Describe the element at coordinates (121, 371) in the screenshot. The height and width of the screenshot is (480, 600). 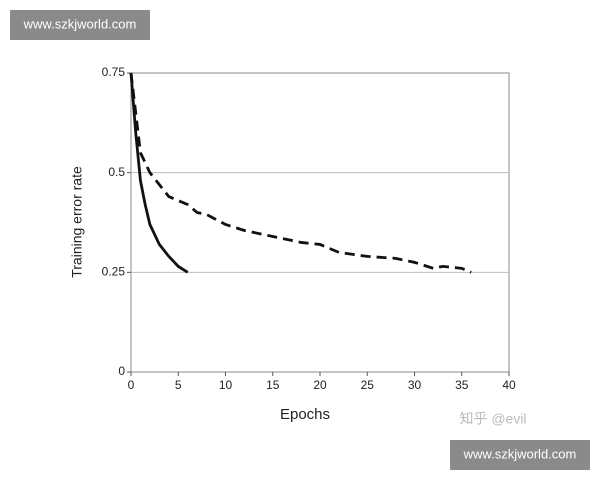
I see `y-tick-label: 0` at that location.